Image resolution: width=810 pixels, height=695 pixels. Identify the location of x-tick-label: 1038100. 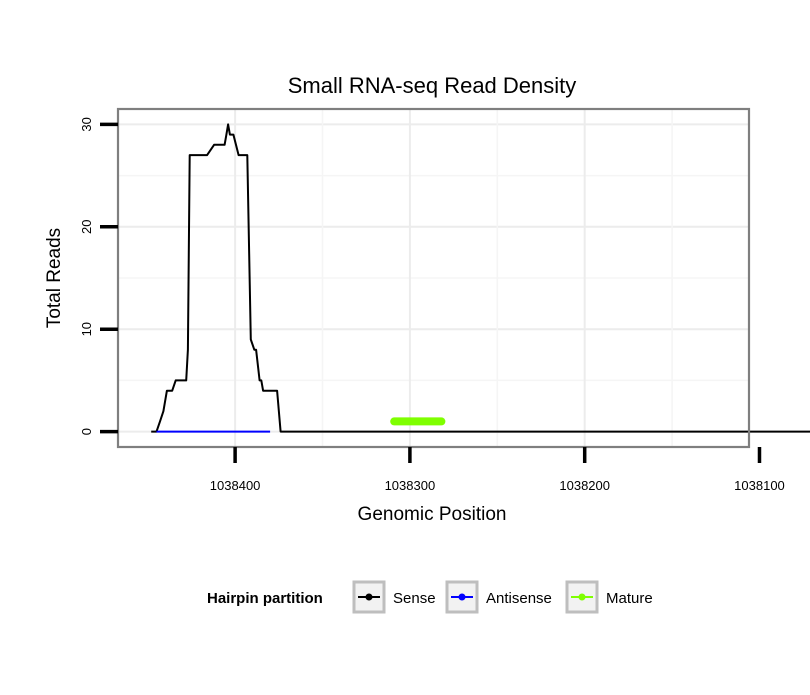
(759, 485).